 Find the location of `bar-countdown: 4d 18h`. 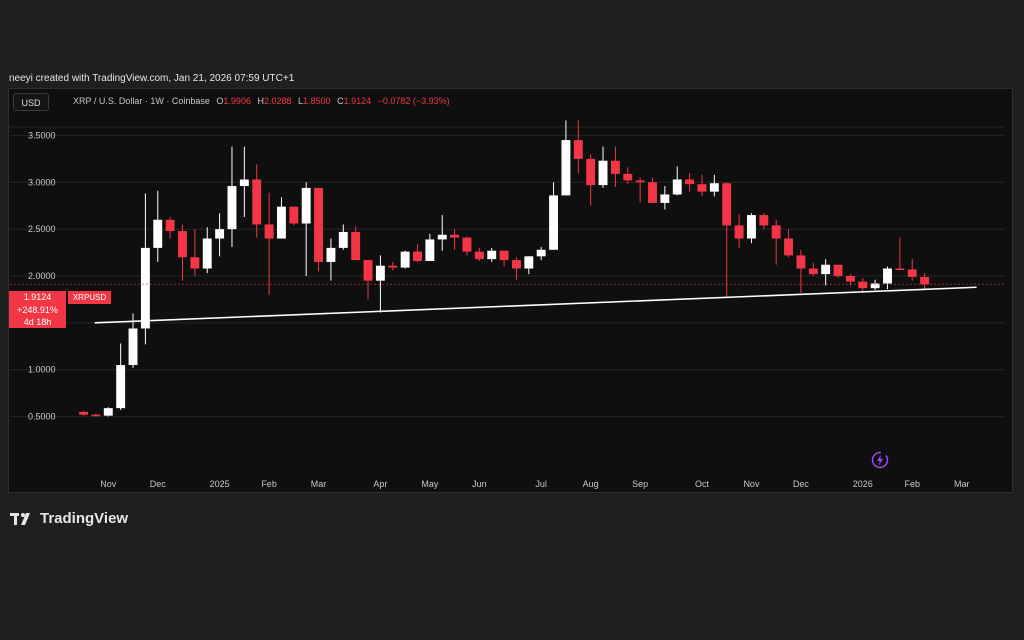

bar-countdown: 4d 18h is located at coordinates (37, 322).